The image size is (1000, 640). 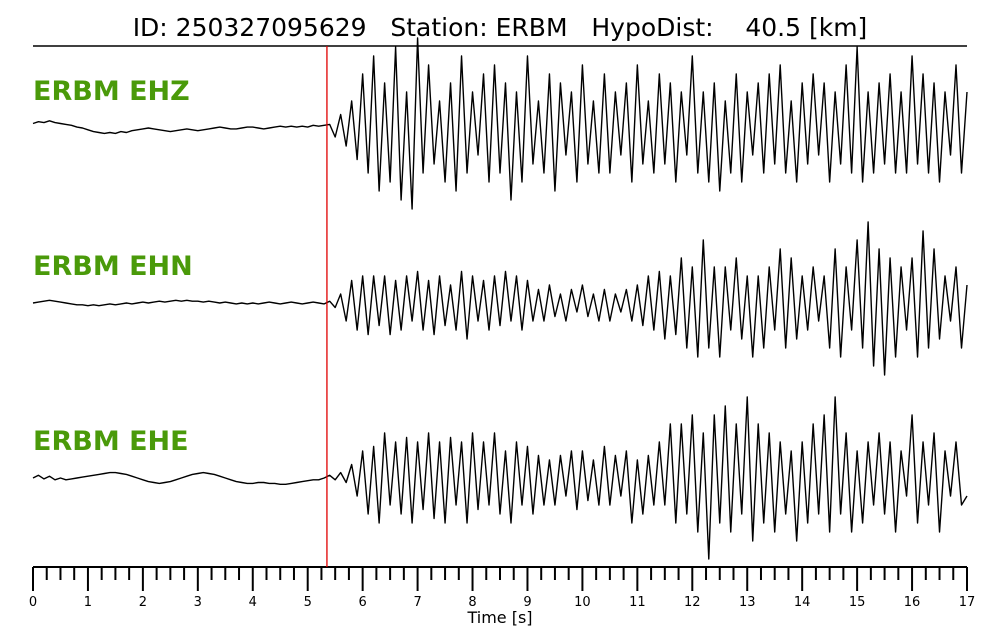 What do you see at coordinates (802, 602) in the screenshot?
I see `x-tick-label: 14` at bounding box center [802, 602].